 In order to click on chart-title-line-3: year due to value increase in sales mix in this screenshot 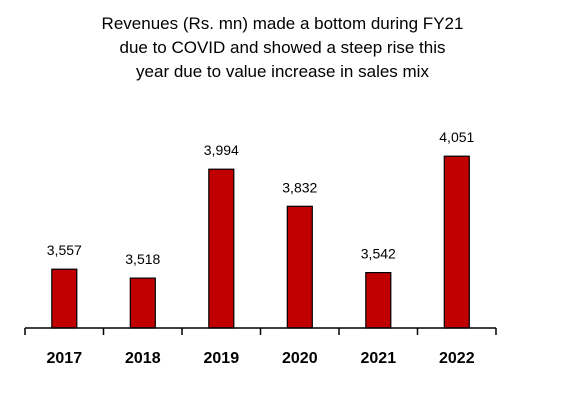, I will do `click(282, 71)`.